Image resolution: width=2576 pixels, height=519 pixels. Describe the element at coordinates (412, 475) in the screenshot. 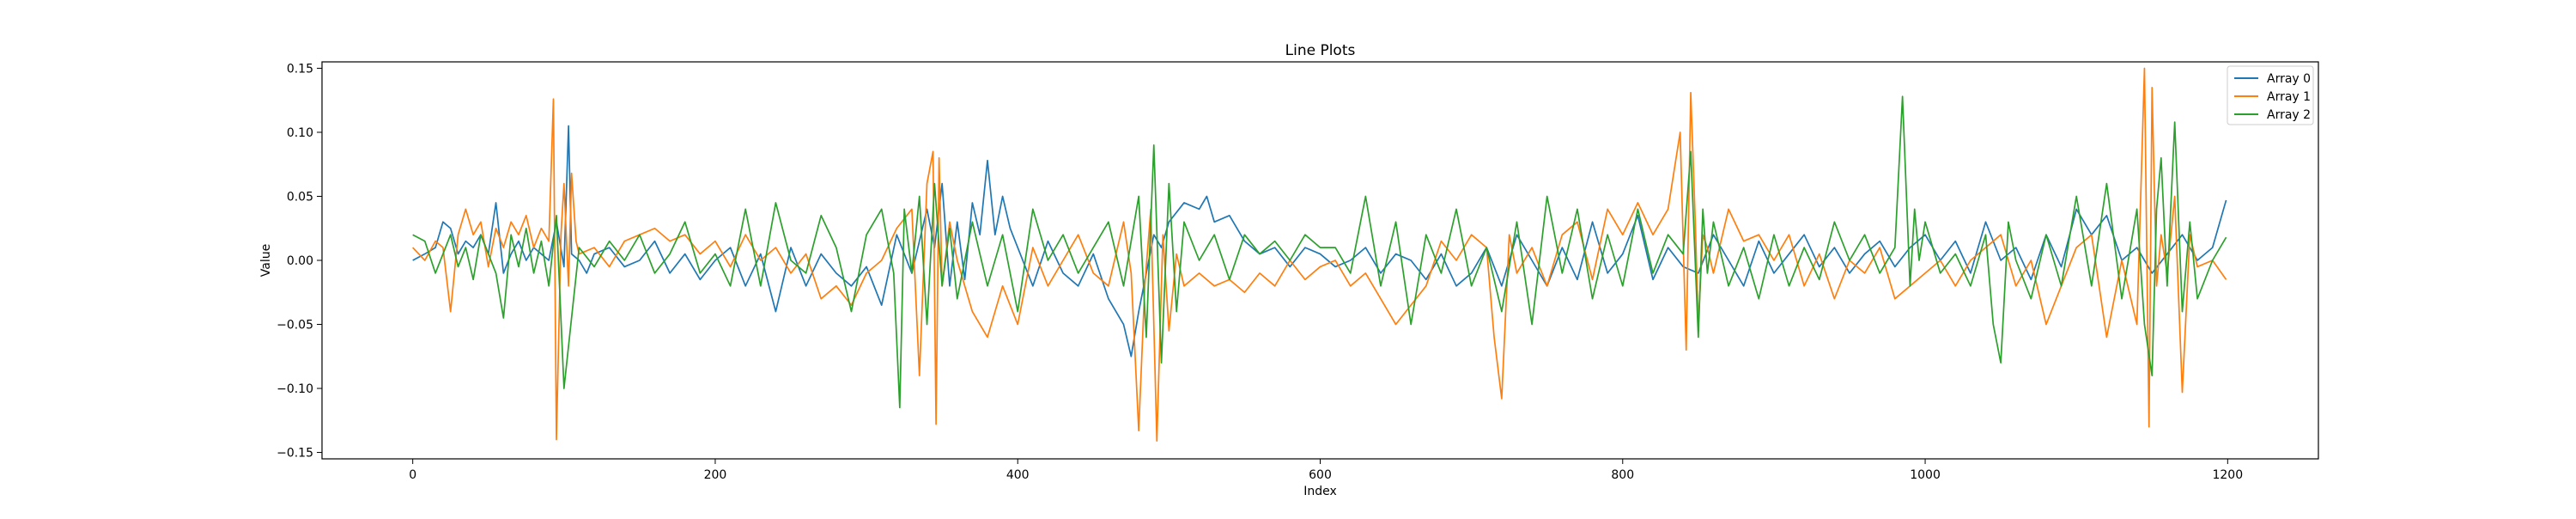

I see `x-tick-label: 0` at that location.